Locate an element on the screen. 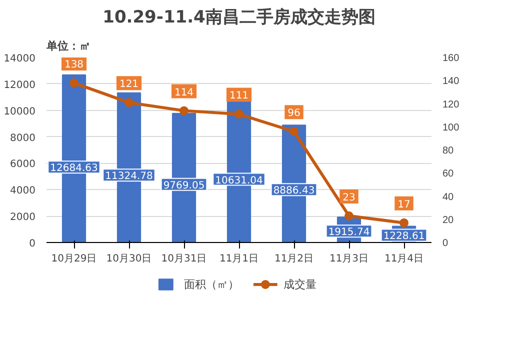 This screenshot has width=517, height=347. y2-tick-label: 140 is located at coordinates (451, 82).